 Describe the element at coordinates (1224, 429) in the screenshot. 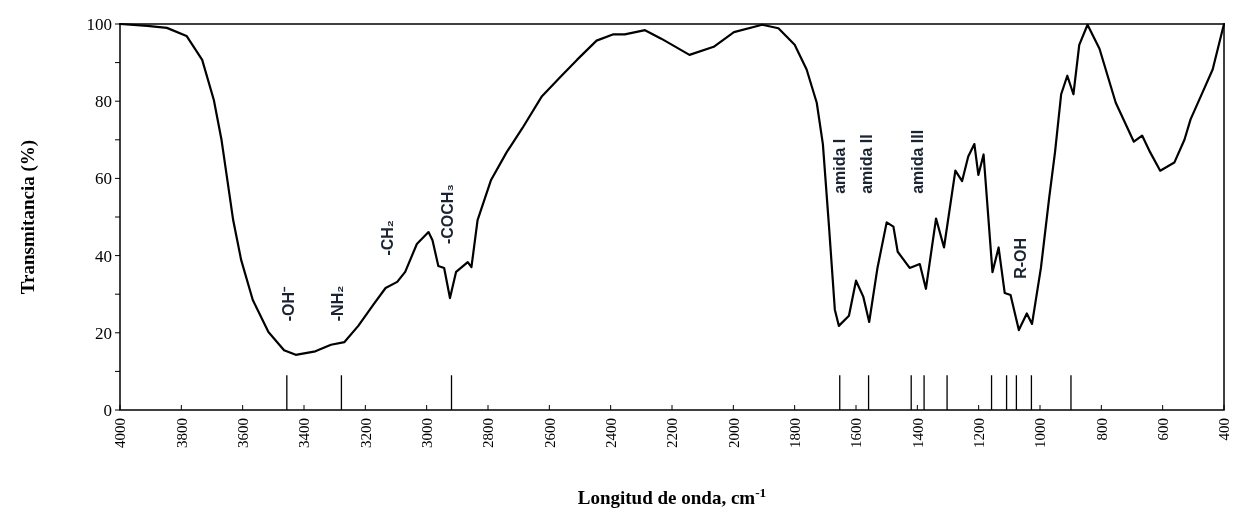

I see `x-tick-label: 400` at that location.